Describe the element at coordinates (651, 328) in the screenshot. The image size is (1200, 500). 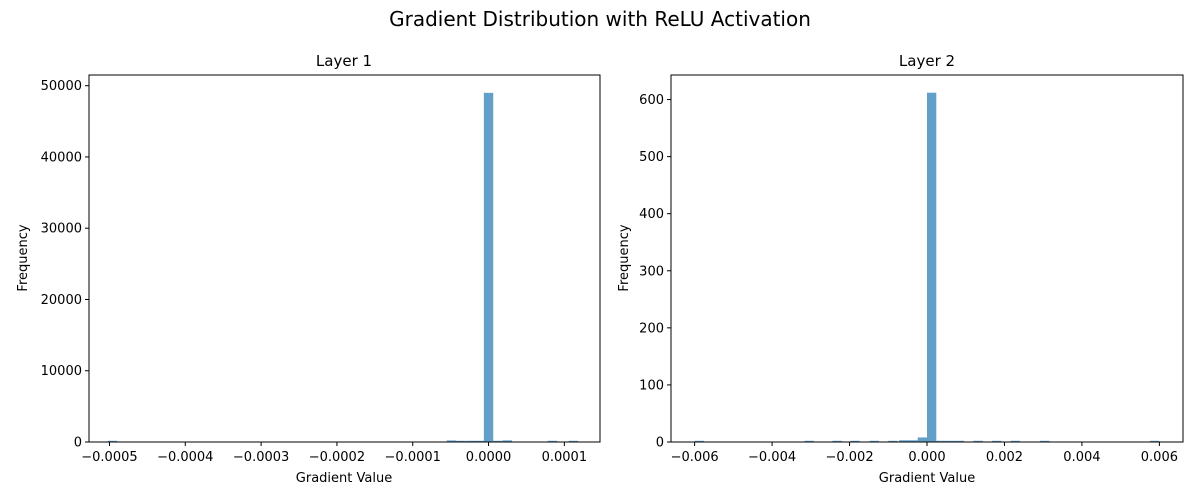
I see `y-tick-label: 200` at that location.